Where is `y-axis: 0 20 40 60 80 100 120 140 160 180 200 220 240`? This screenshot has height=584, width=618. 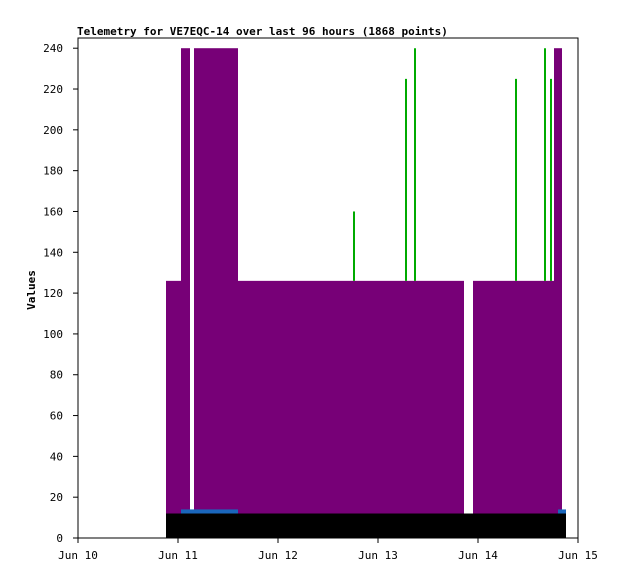
y-axis: 0 20 40 60 80 100 120 140 160 180 200 220 240 is located at coordinates (60, 293).